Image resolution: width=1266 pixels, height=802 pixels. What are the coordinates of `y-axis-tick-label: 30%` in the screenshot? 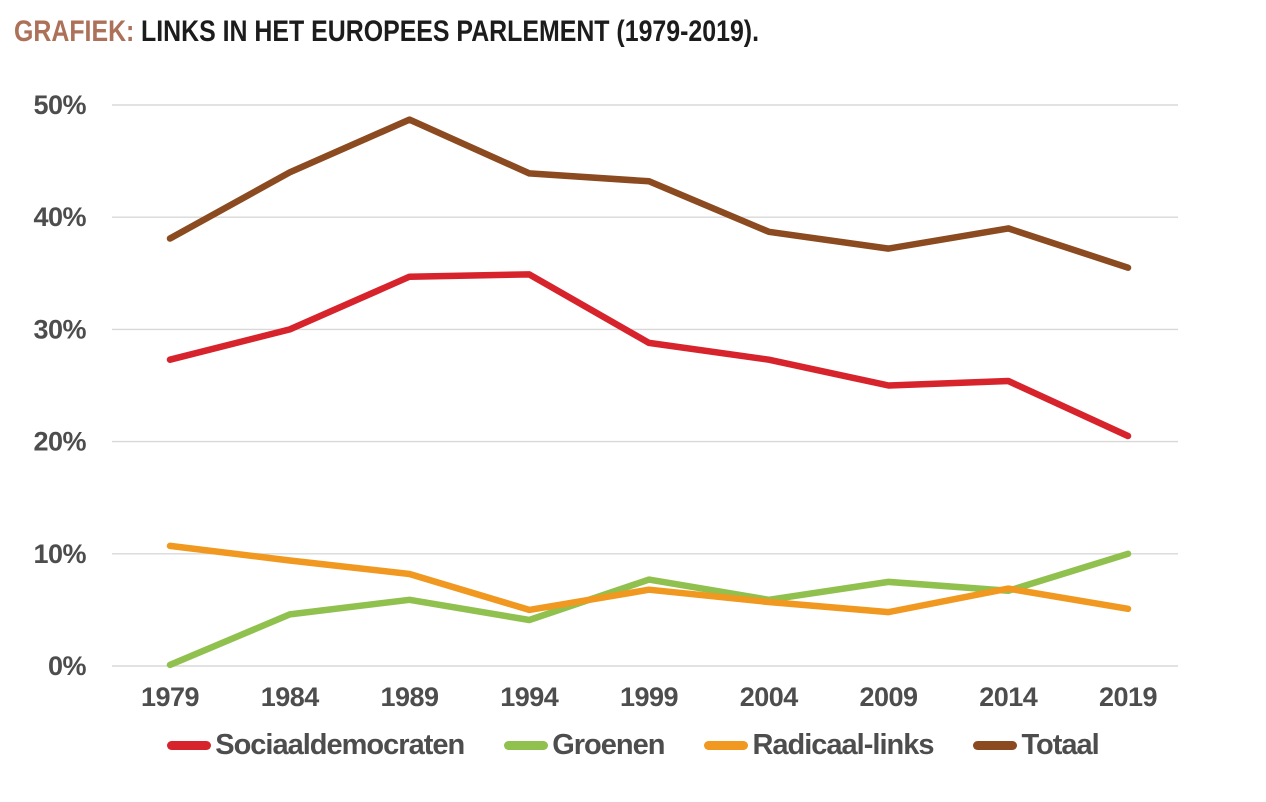 It's located at (59, 329).